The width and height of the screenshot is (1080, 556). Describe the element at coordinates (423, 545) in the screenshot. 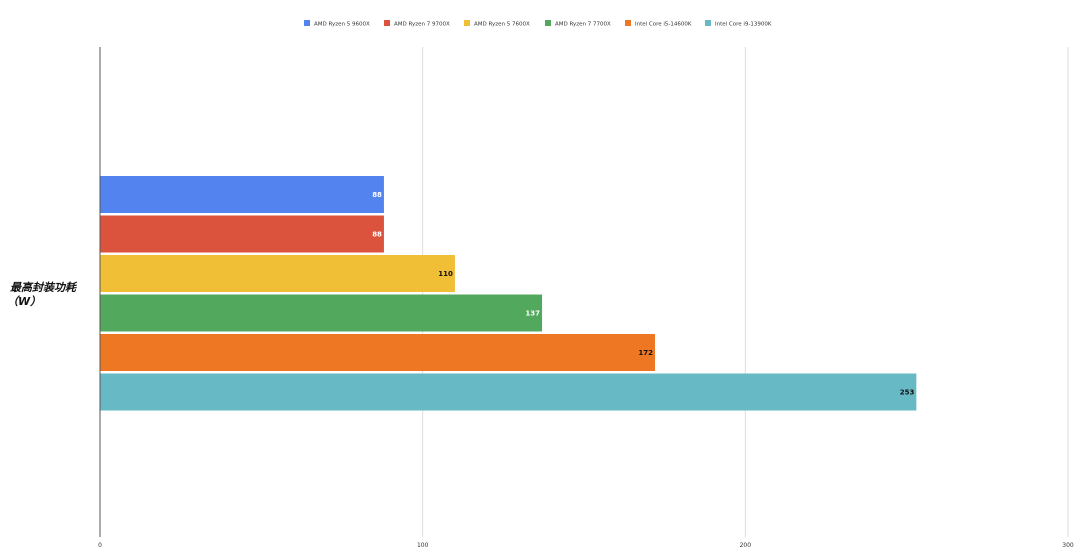

I see `x-tick-label: 100` at that location.